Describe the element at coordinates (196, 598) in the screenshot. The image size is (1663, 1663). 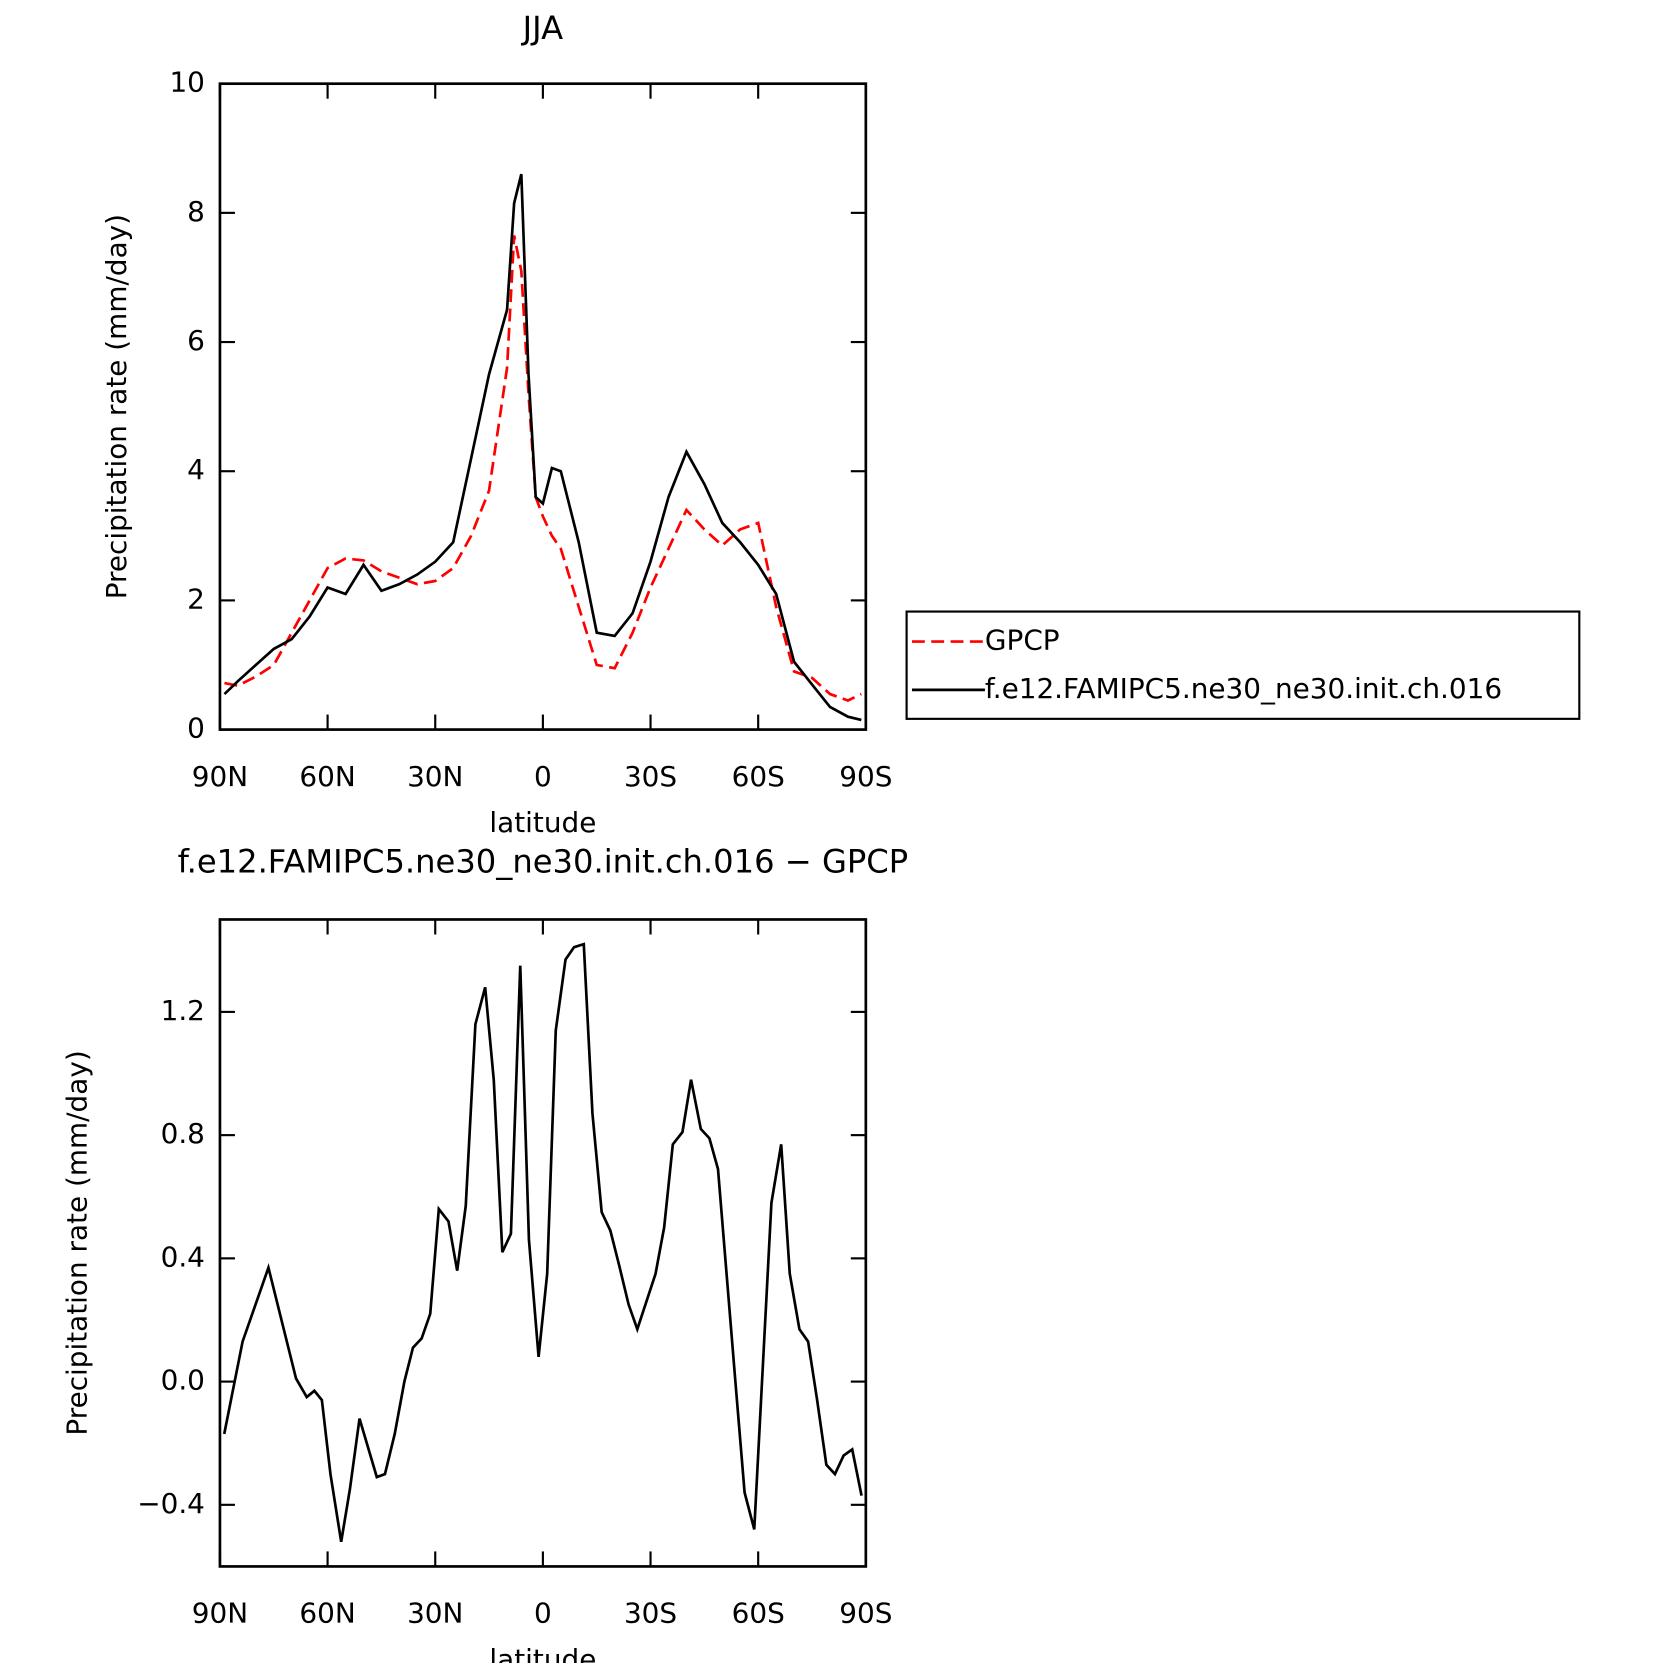
I see `y-tick-label: 2` at that location.